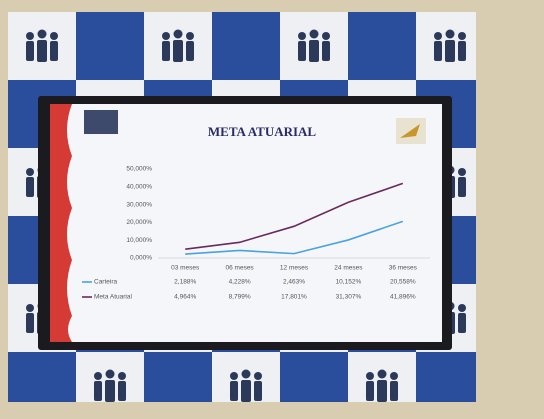 The width and height of the screenshot is (544, 419). I want to click on x-tick-label: 06 meses, so click(240, 268).